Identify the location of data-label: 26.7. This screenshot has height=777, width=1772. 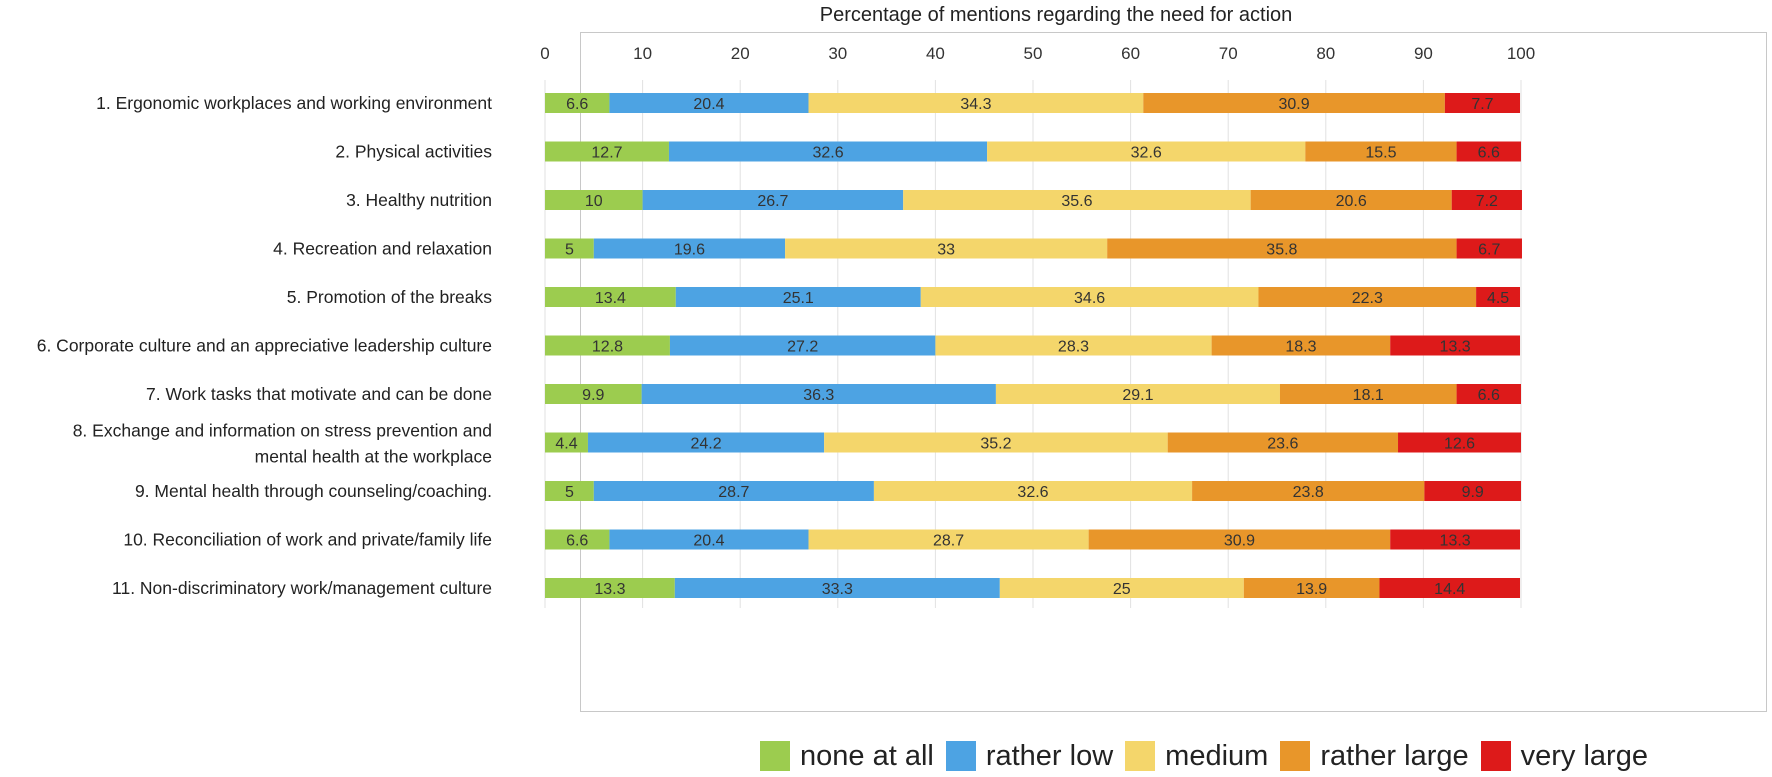
(772, 201).